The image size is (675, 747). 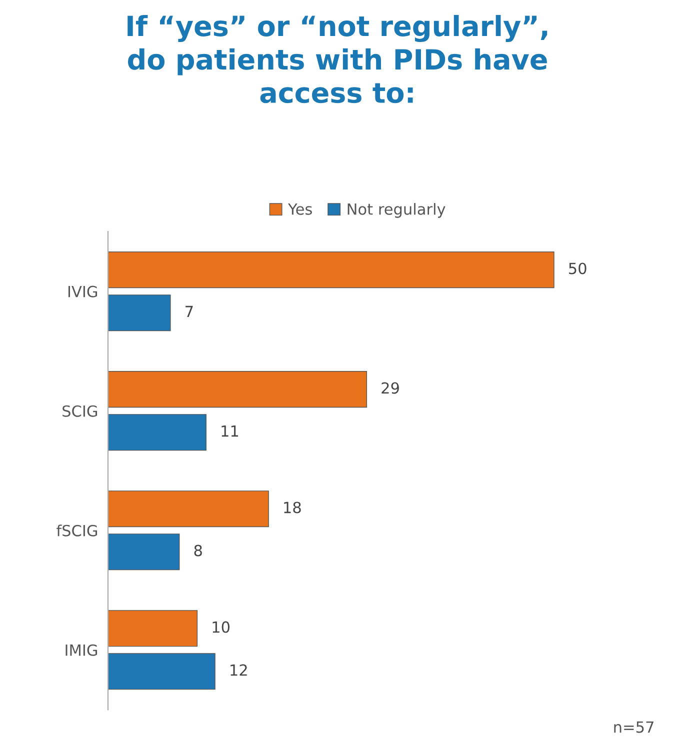 What do you see at coordinates (221, 627) in the screenshot?
I see `data-label: 10` at bounding box center [221, 627].